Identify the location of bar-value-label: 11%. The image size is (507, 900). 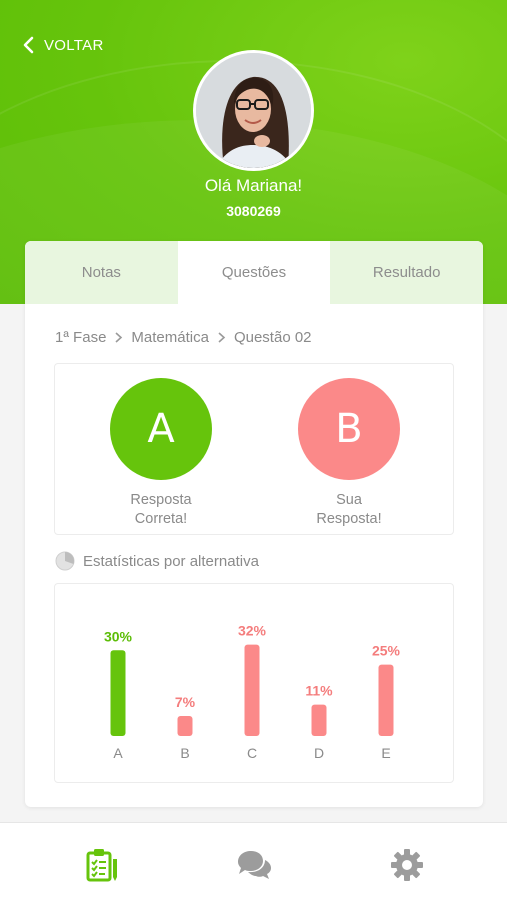
(319, 691).